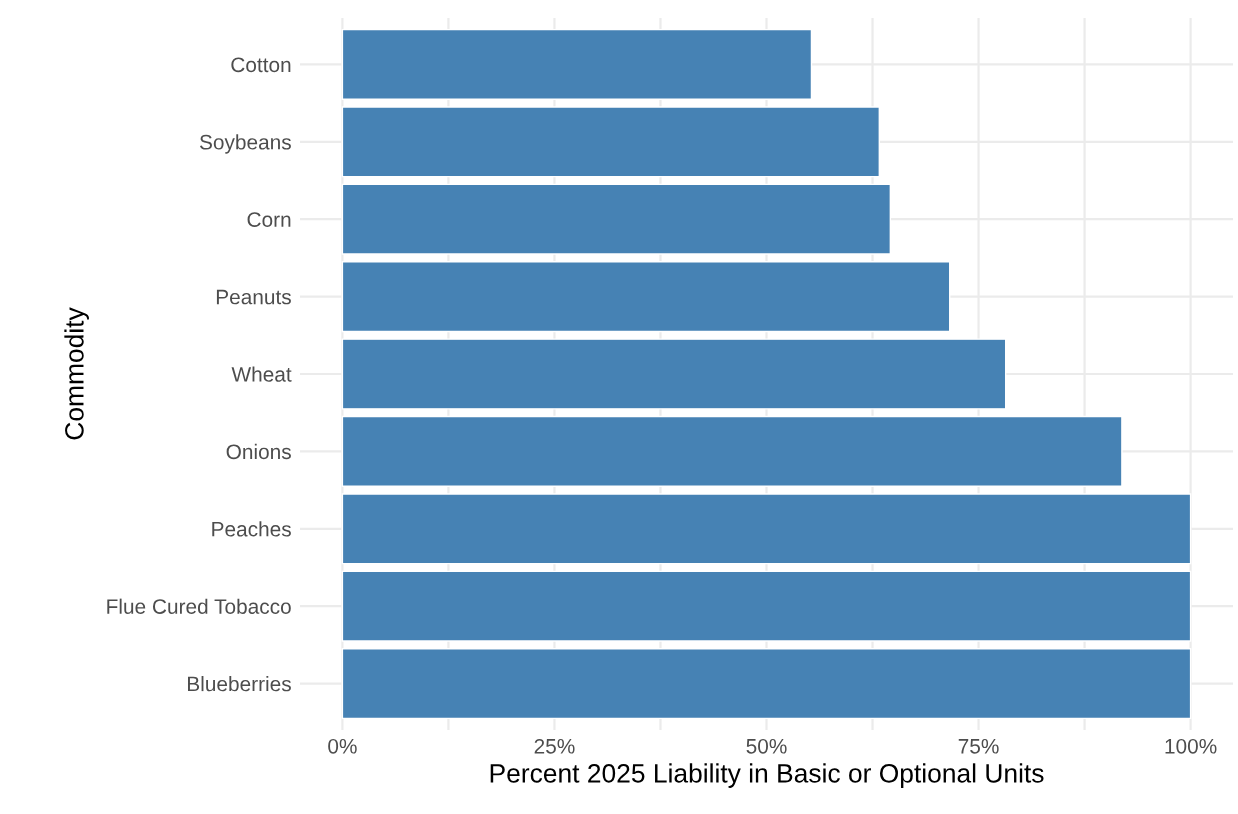 This screenshot has height=814, width=1238. What do you see at coordinates (767, 775) in the screenshot?
I see `x-axis-title: Percent 2025 Liability in Basic or Optional Units` at bounding box center [767, 775].